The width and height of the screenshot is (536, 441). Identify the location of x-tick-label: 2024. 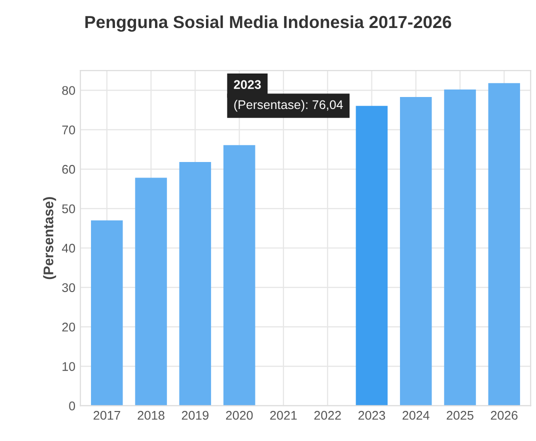
(416, 415).